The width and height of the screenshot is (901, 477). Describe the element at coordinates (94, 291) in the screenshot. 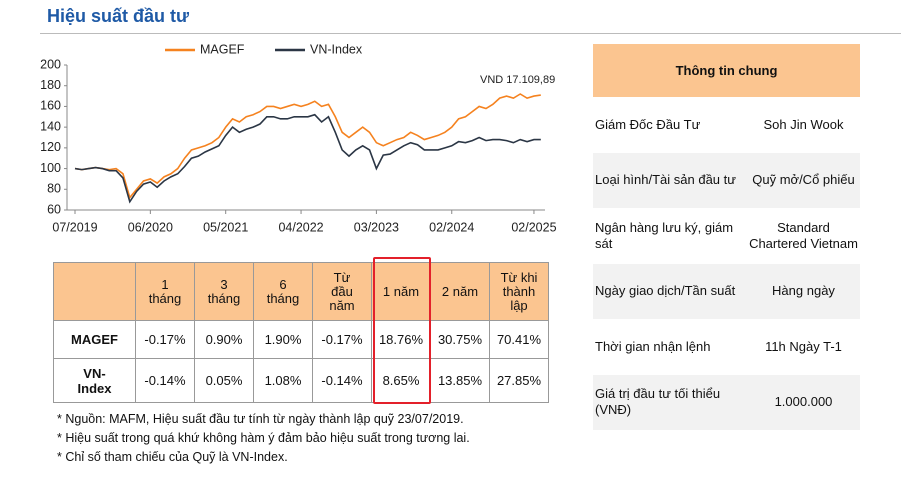

I see `corner-cell` at that location.